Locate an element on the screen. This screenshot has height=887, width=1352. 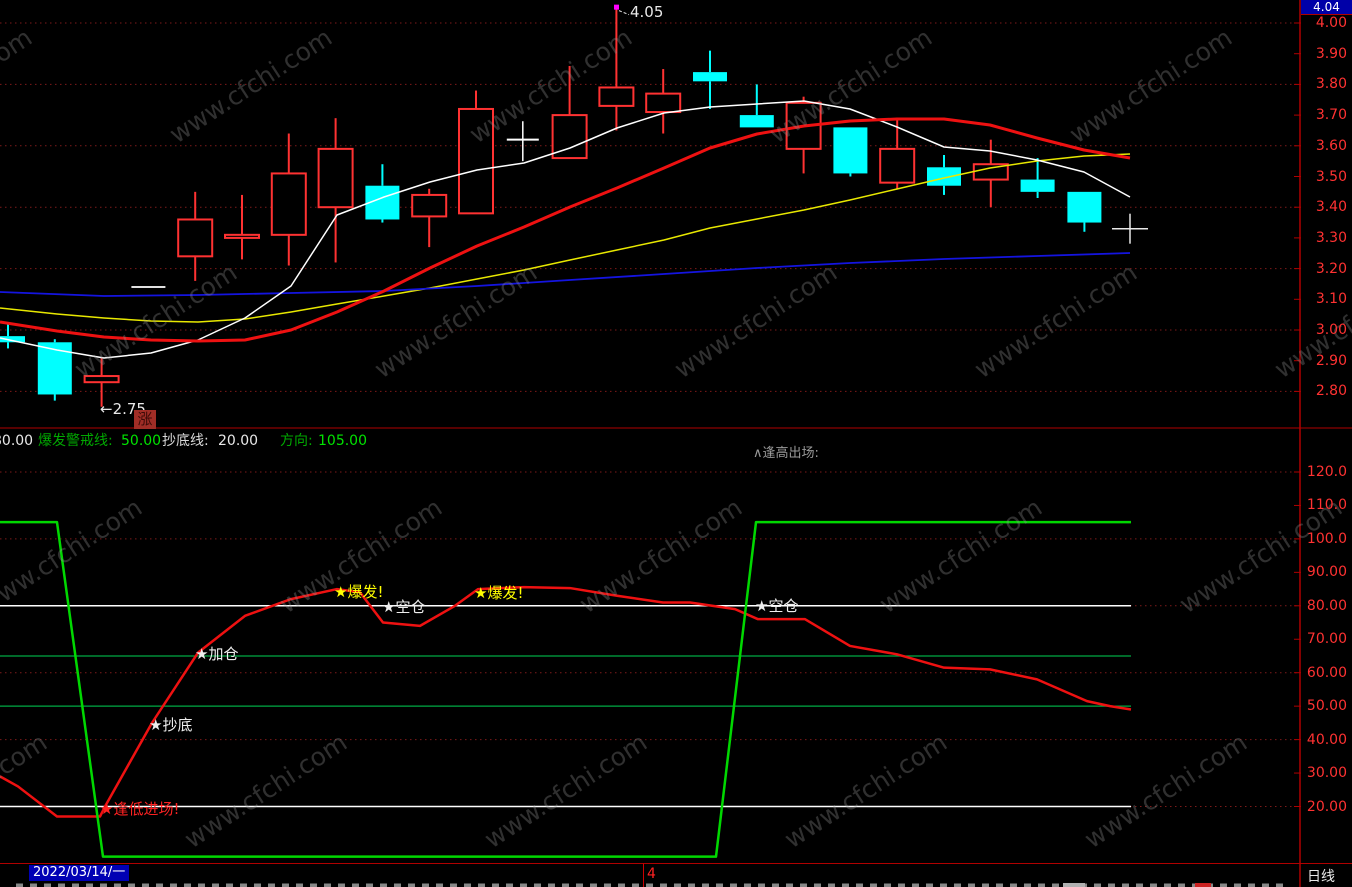
indicator-axis-label: 110.0 is located at coordinates (1326, 505).